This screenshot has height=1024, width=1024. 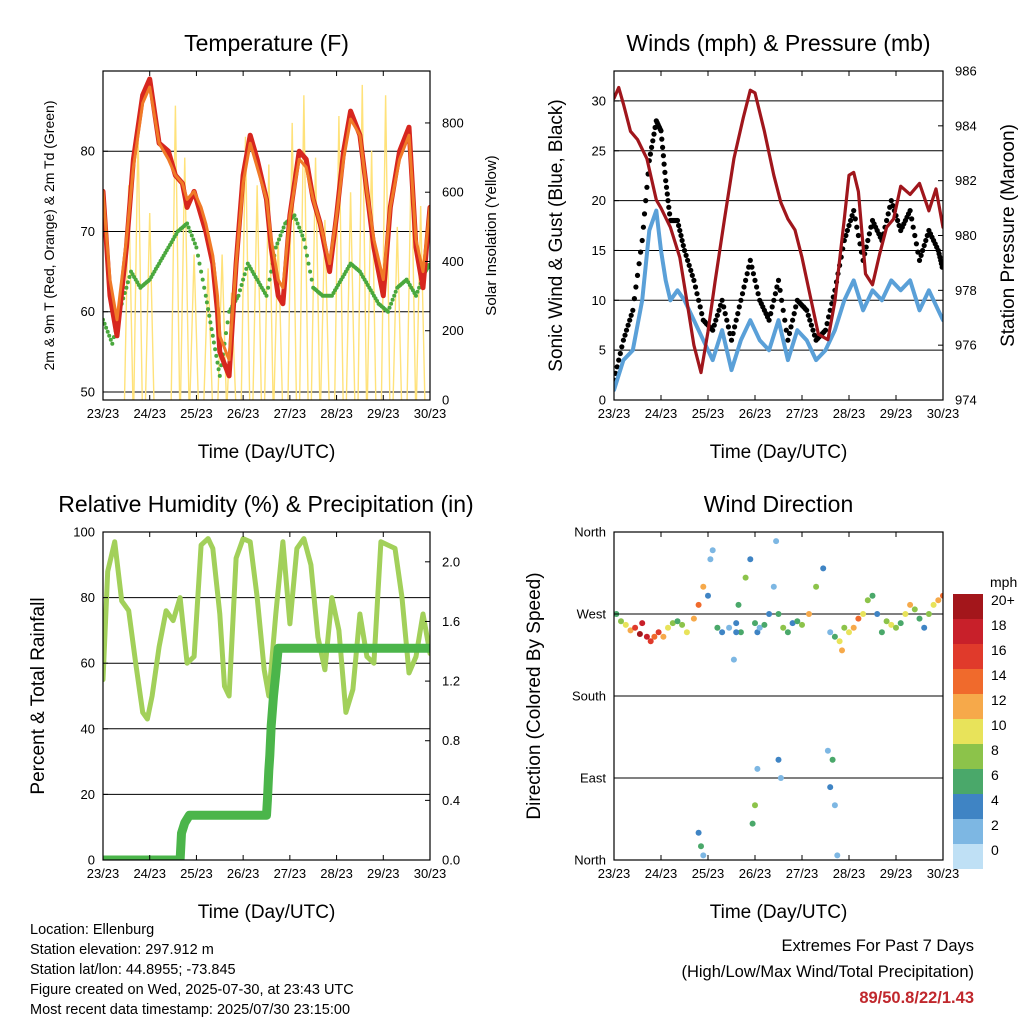 What do you see at coordinates (779, 912) in the screenshot?
I see `x-axis-label: Time (Day/UTC)` at bounding box center [779, 912].